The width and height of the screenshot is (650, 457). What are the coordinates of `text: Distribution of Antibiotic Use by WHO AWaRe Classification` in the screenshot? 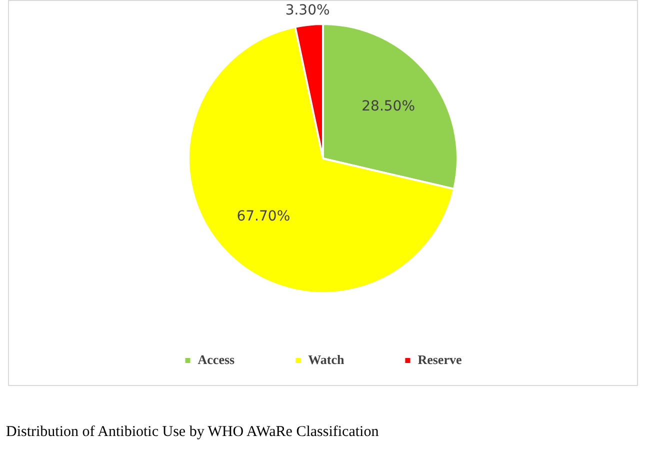 It's located at (192, 432).